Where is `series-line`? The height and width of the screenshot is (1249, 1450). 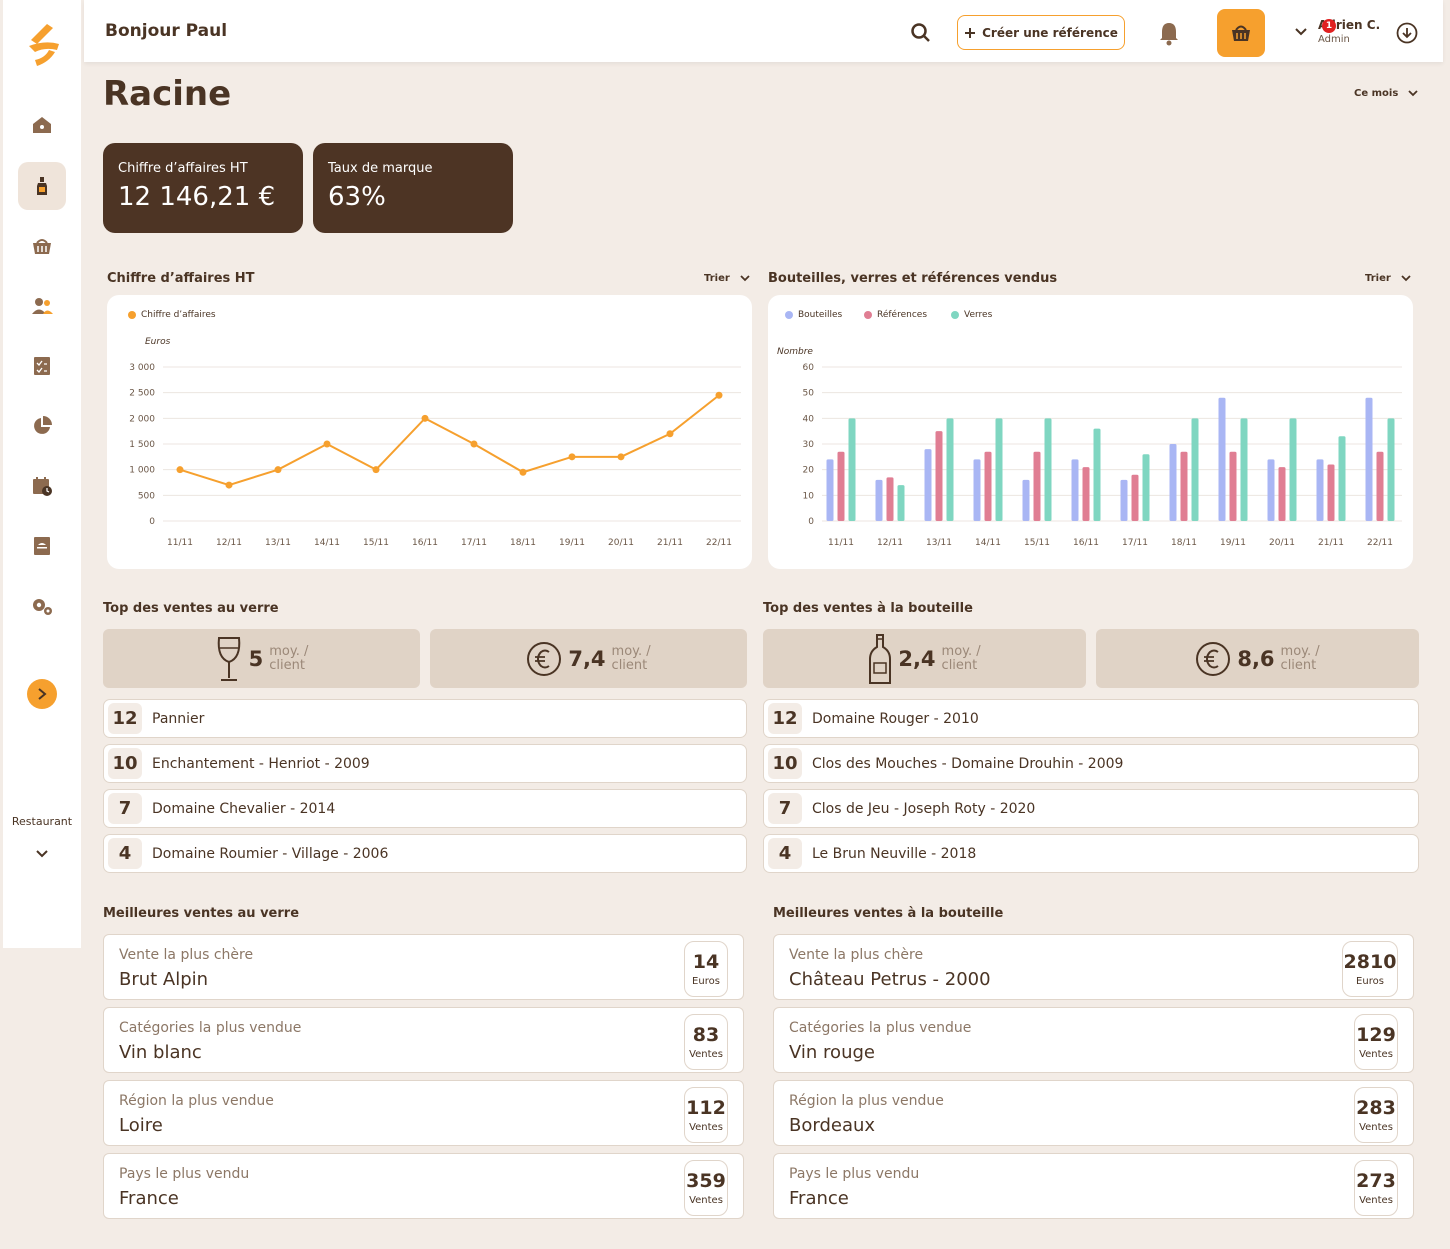
series-line is located at coordinates (449, 440).